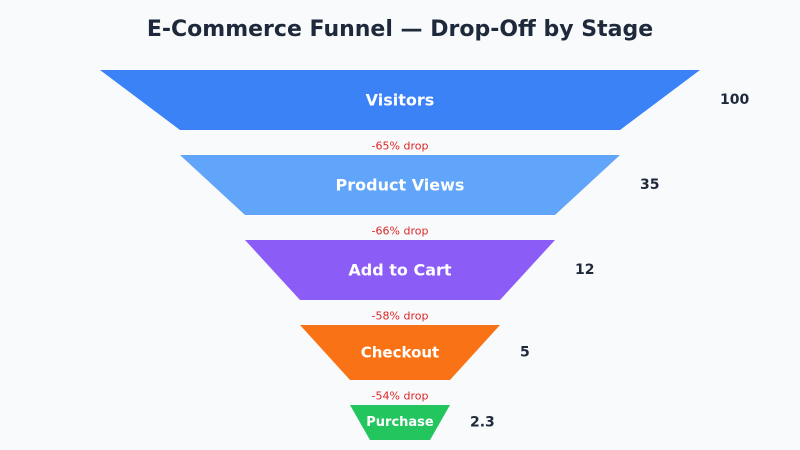 The height and width of the screenshot is (450, 800). What do you see at coordinates (400, 316) in the screenshot?
I see `drop-label-3: -58% drop` at bounding box center [400, 316].